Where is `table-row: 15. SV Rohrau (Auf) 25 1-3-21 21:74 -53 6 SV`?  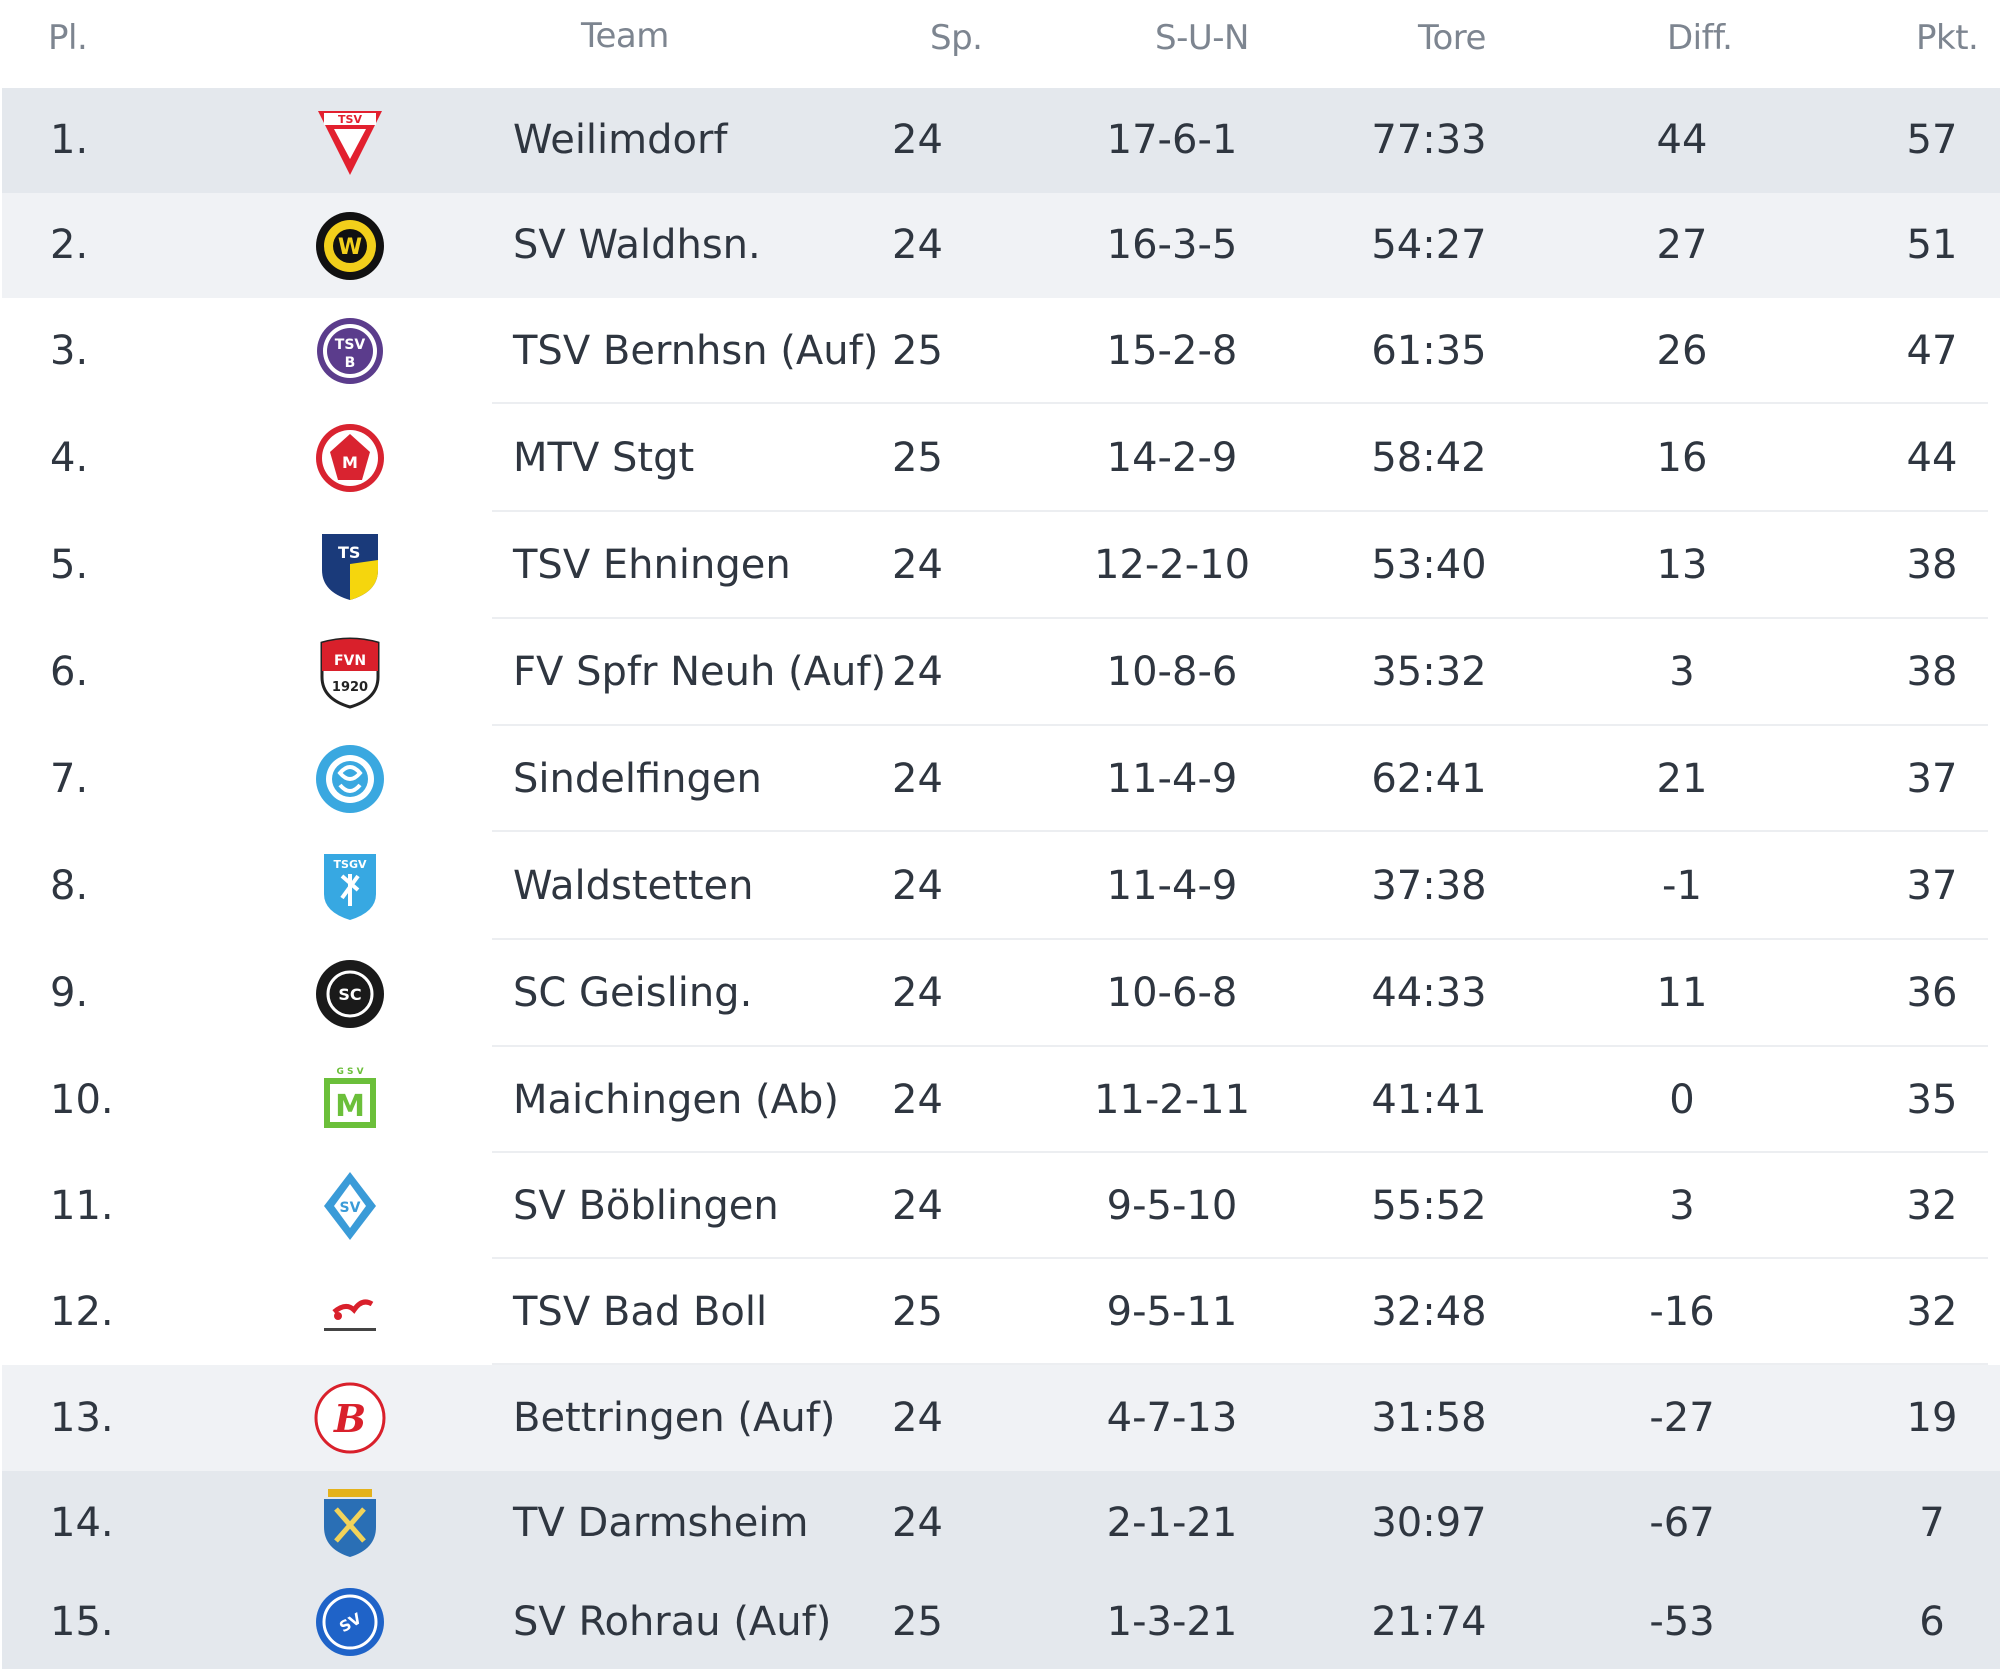
table-row: 15. SV Rohrau (Auf) 25 1-3-21 21:74 -53 6 SV is located at coordinates (1001, 1622).